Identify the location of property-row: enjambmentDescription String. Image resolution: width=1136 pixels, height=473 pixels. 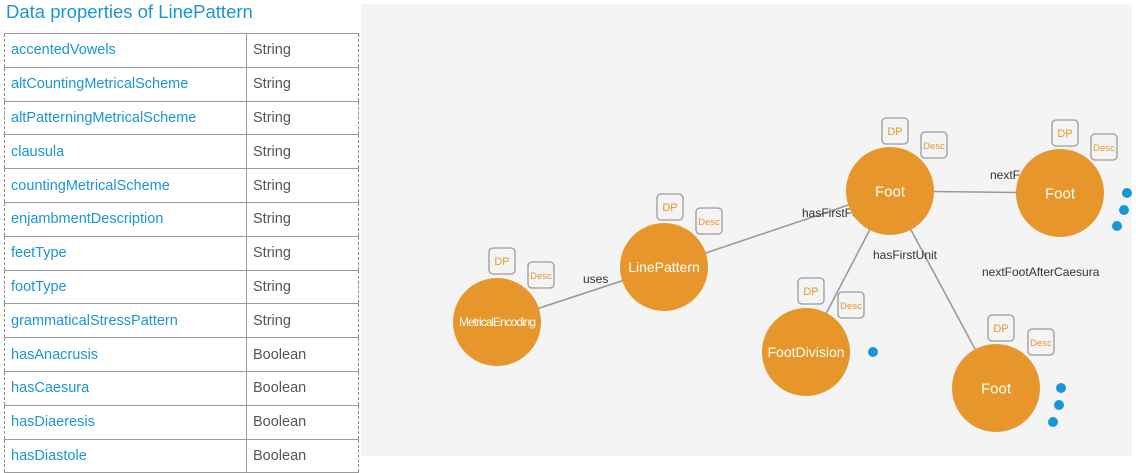
(181, 219).